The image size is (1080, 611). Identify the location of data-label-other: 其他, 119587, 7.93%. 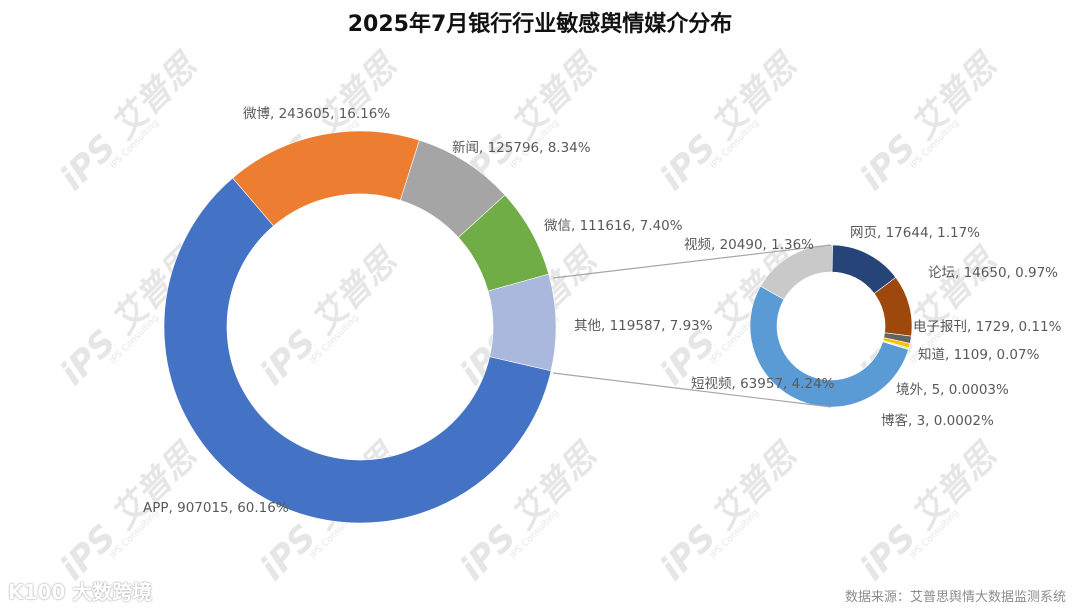
(643, 326).